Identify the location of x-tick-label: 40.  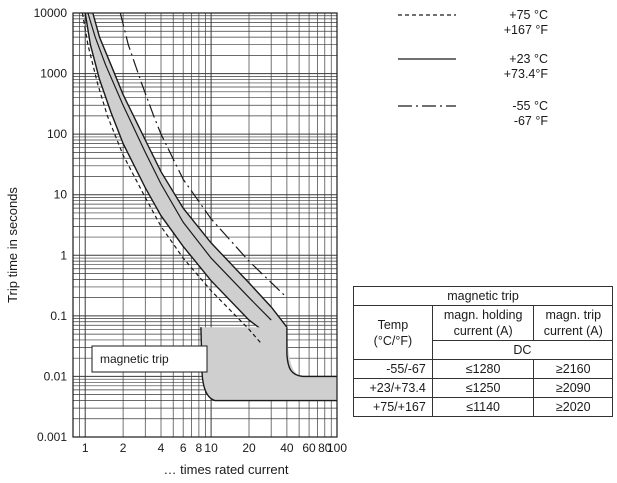
(287, 448).